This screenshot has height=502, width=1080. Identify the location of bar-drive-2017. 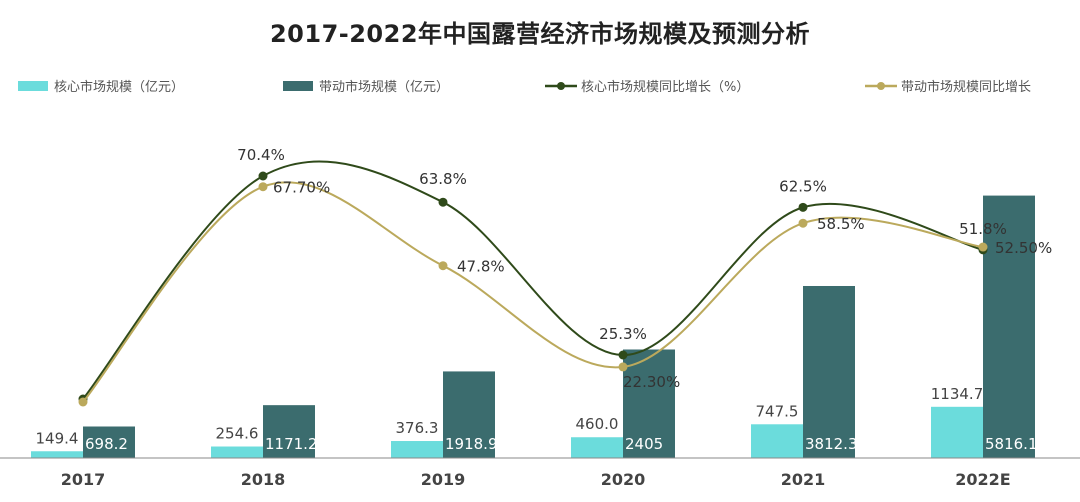
(109, 442).